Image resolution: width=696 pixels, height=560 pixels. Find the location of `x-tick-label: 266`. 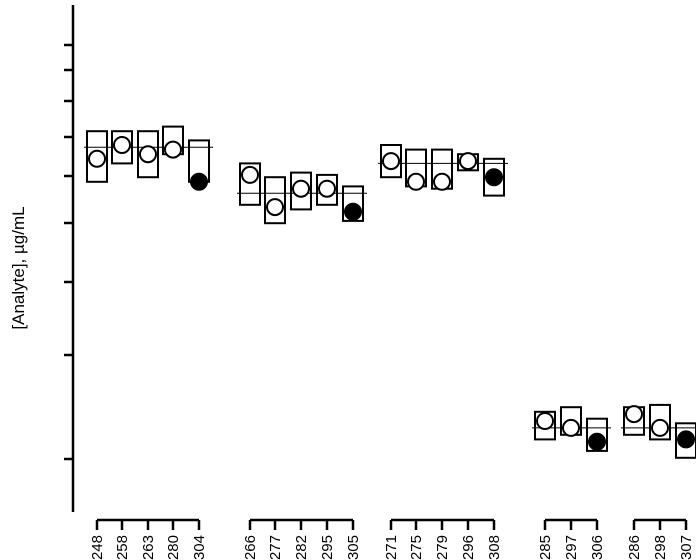

x-tick-label: 266 is located at coordinates (250, 547).